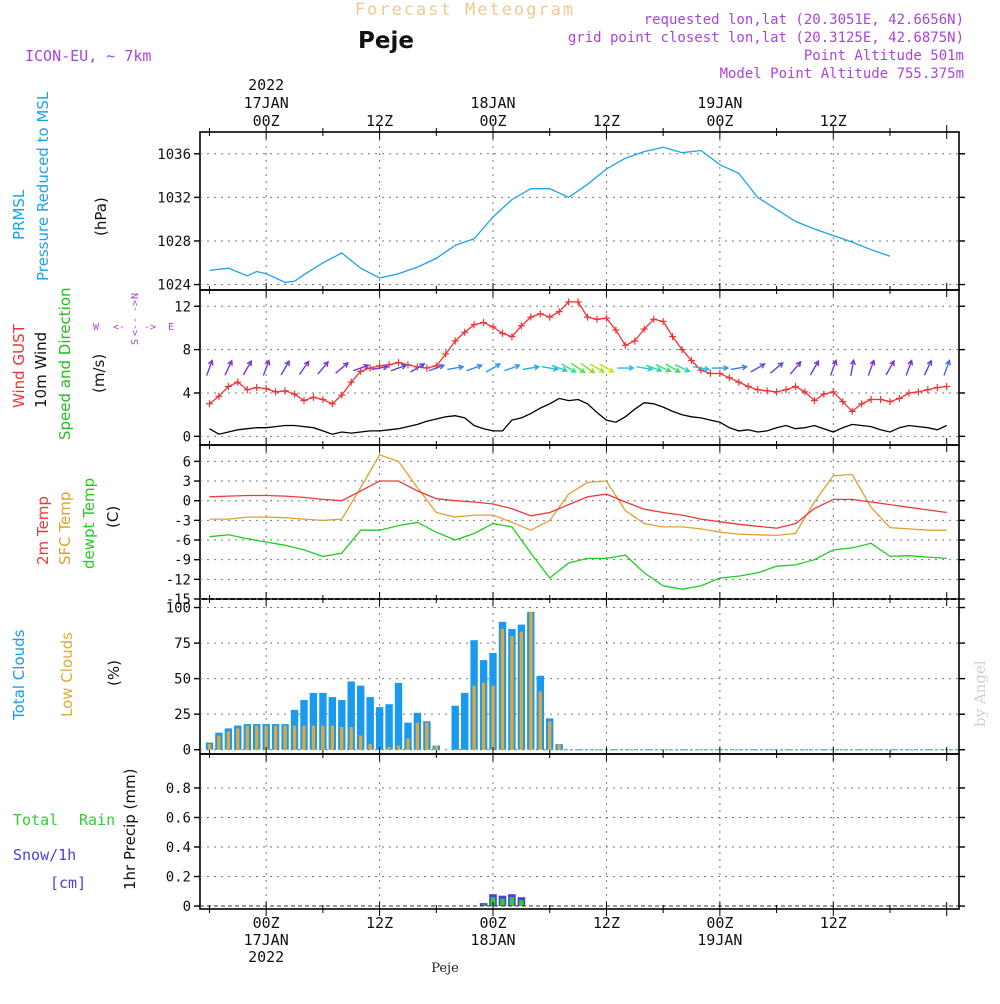 Image resolution: width=1000 pixels, height=1004 pixels. What do you see at coordinates (130, 829) in the screenshot?
I see `precip-unit-label: 1hr Precip (mm)` at bounding box center [130, 829].